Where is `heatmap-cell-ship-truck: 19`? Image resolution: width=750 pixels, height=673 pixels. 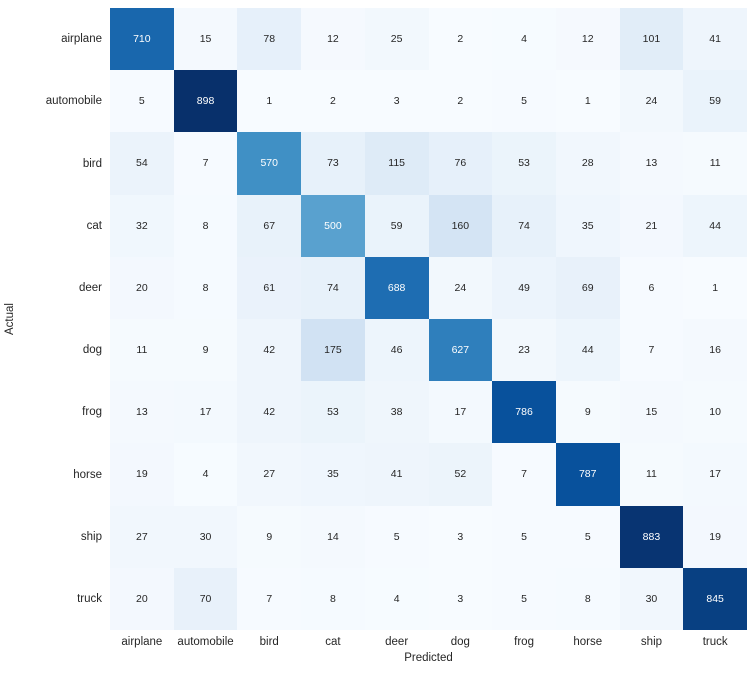 heatmap-cell-ship-truck: 19 is located at coordinates (715, 536).